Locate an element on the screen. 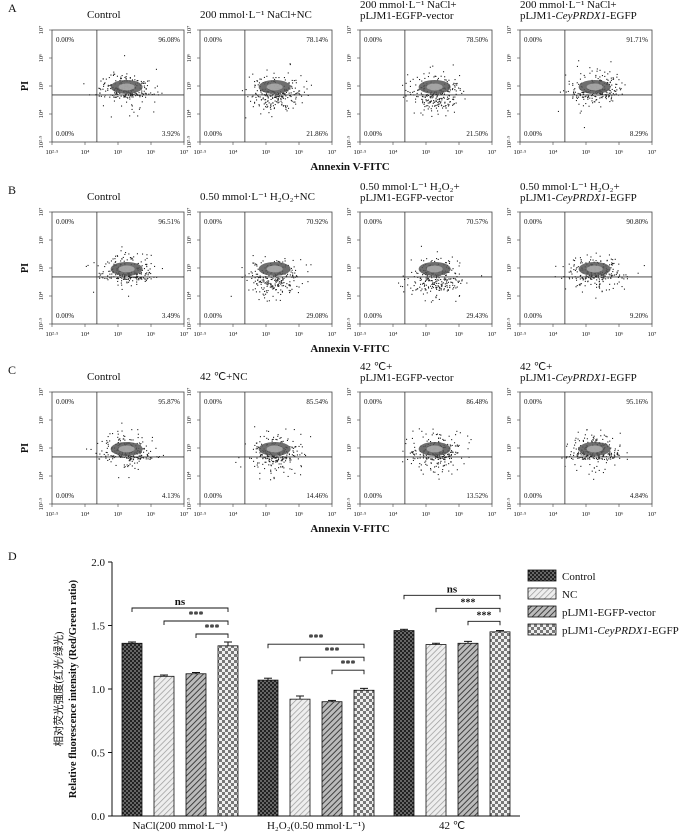  quadrant-ur-value: 70.57% is located at coordinates (477, 222).